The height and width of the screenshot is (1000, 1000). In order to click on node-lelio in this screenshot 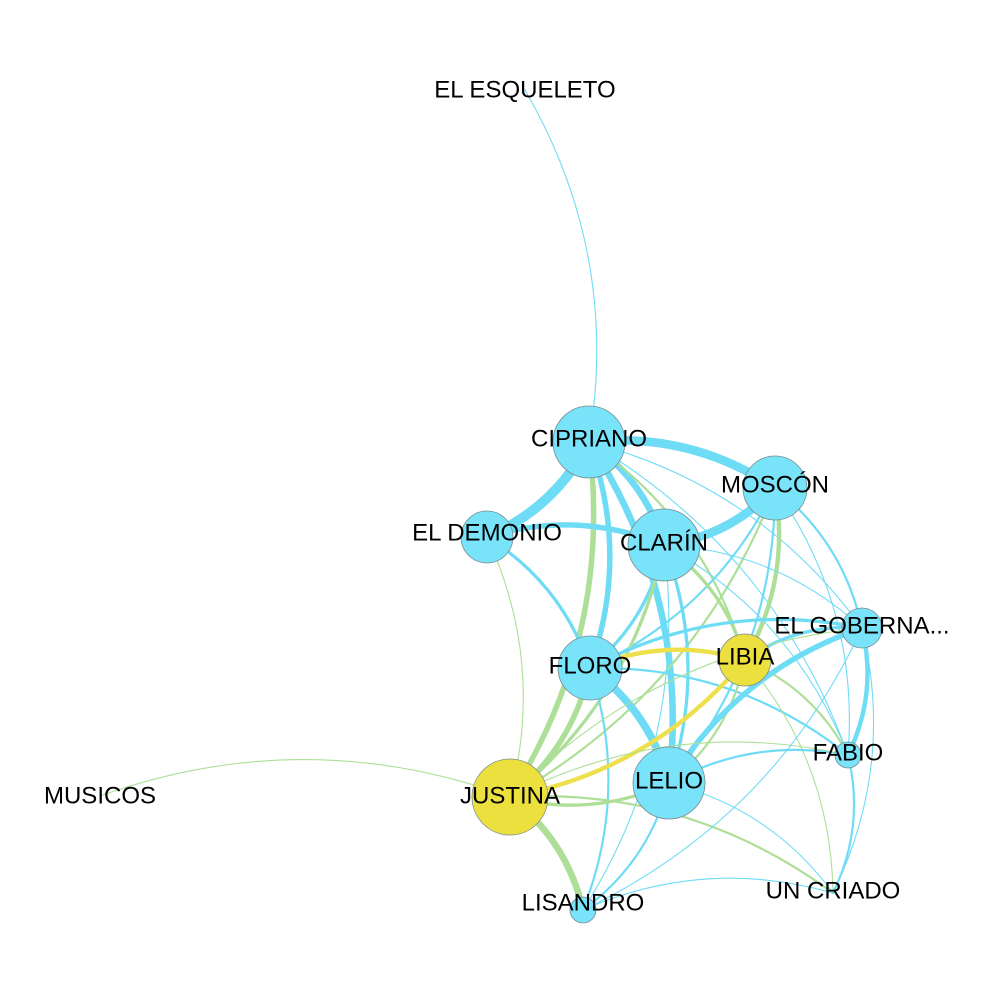, I will do `click(669, 783)`.